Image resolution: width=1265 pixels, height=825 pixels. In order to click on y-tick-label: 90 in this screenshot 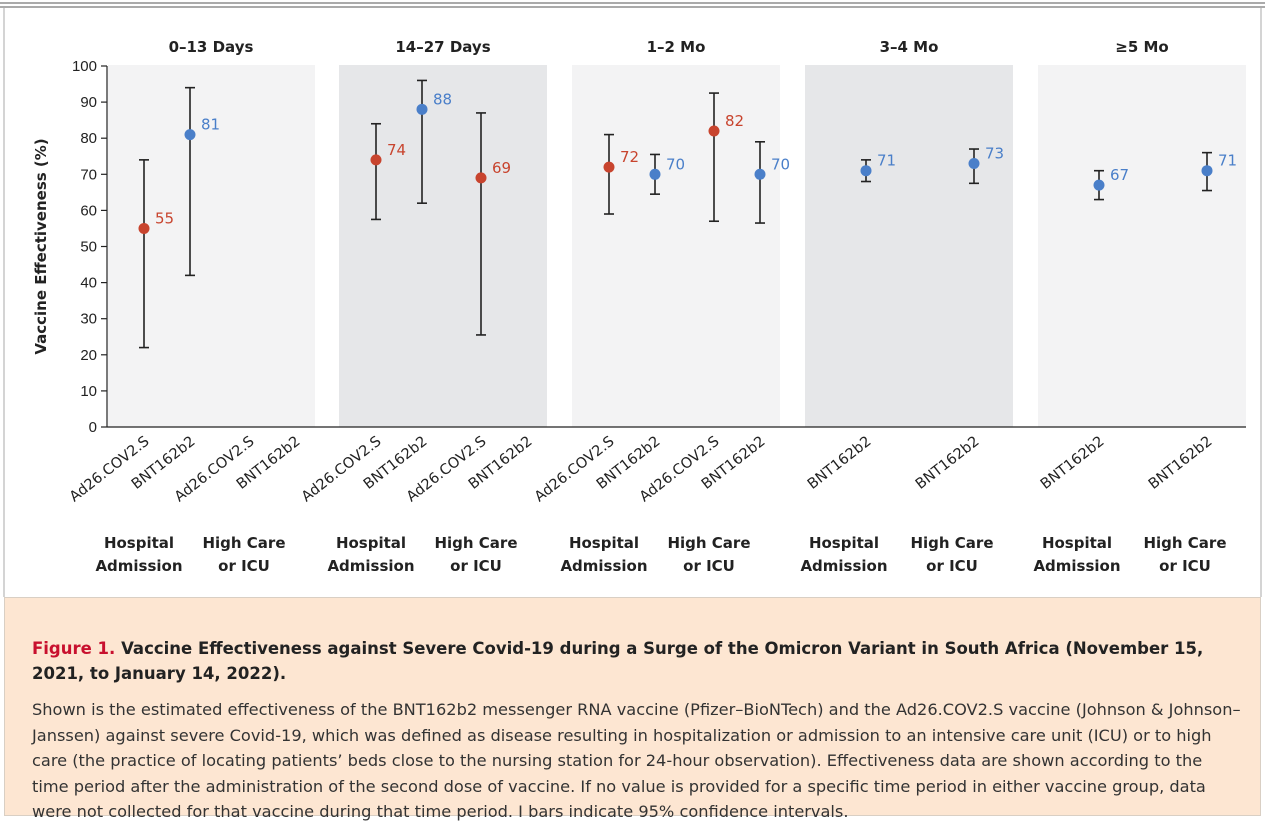, I will do `click(88, 102)`.